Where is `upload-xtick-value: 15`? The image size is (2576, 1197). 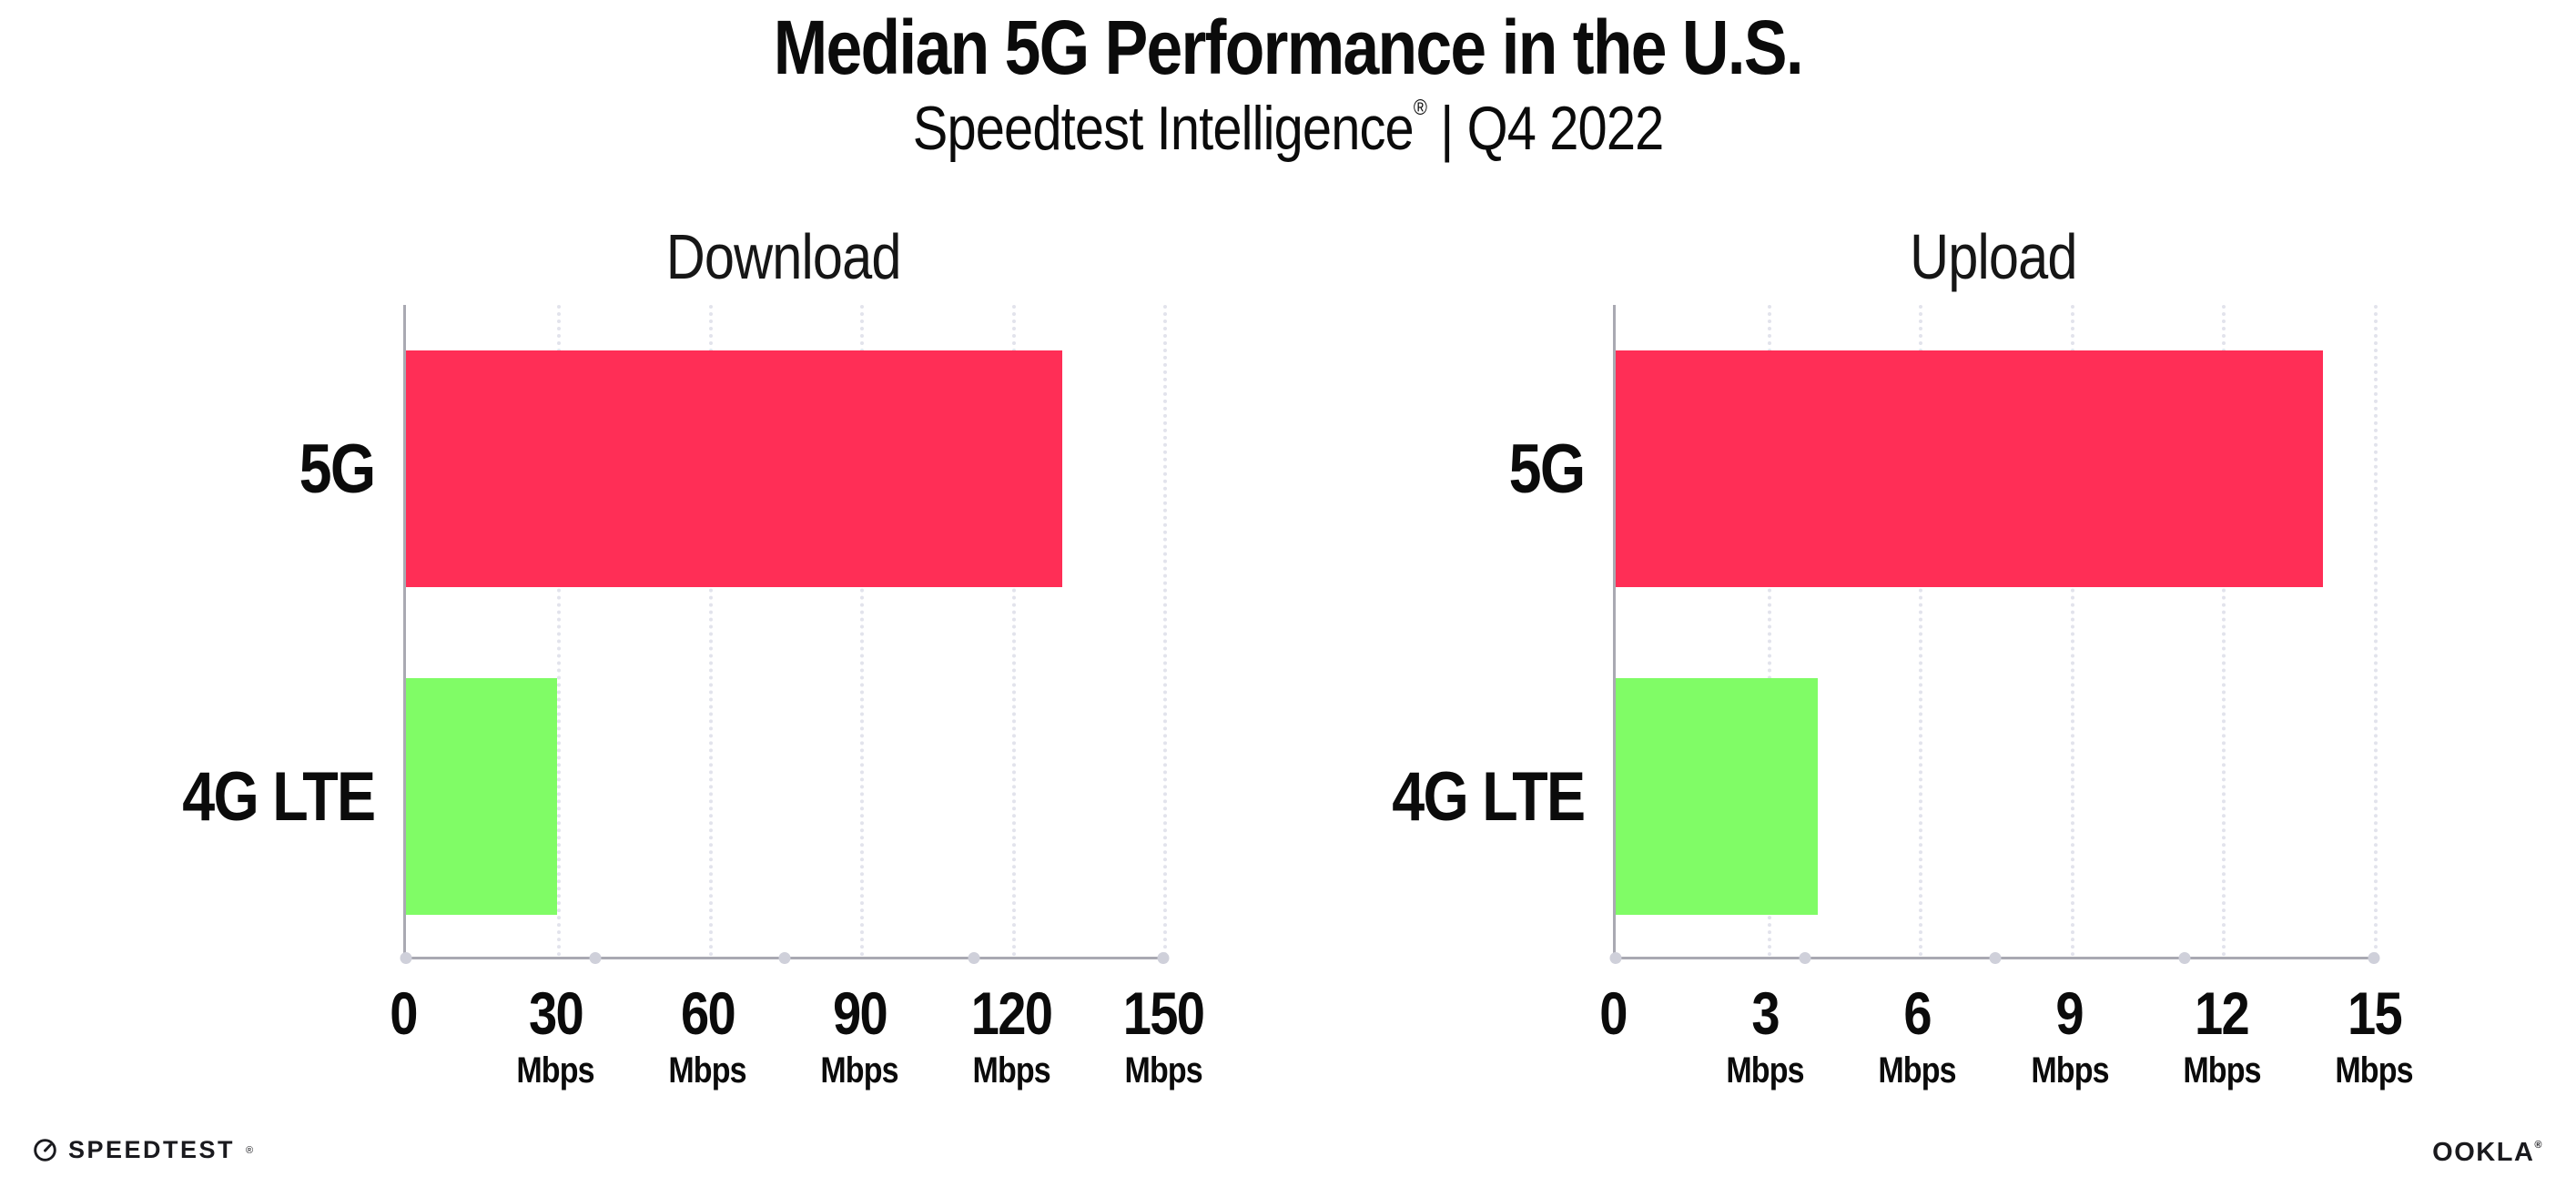 upload-xtick-value: 15 is located at coordinates (2374, 1013).